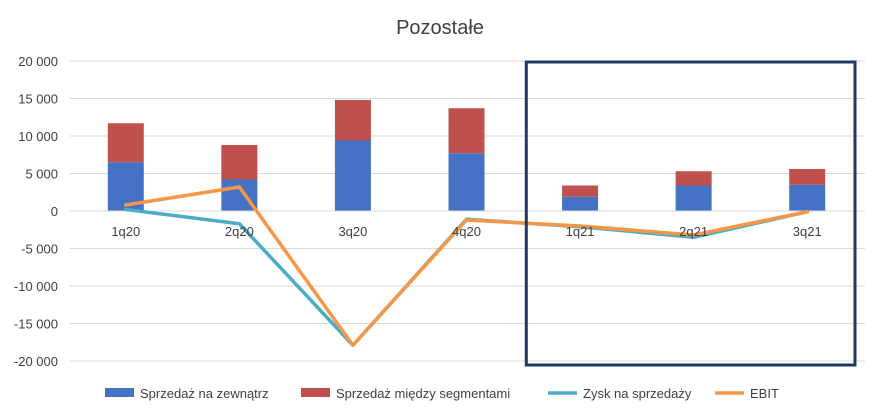 This screenshot has width=879, height=419. Describe the element at coordinates (204, 393) in the screenshot. I see `legend-label: Sprzedaż na zewnątrz` at that location.